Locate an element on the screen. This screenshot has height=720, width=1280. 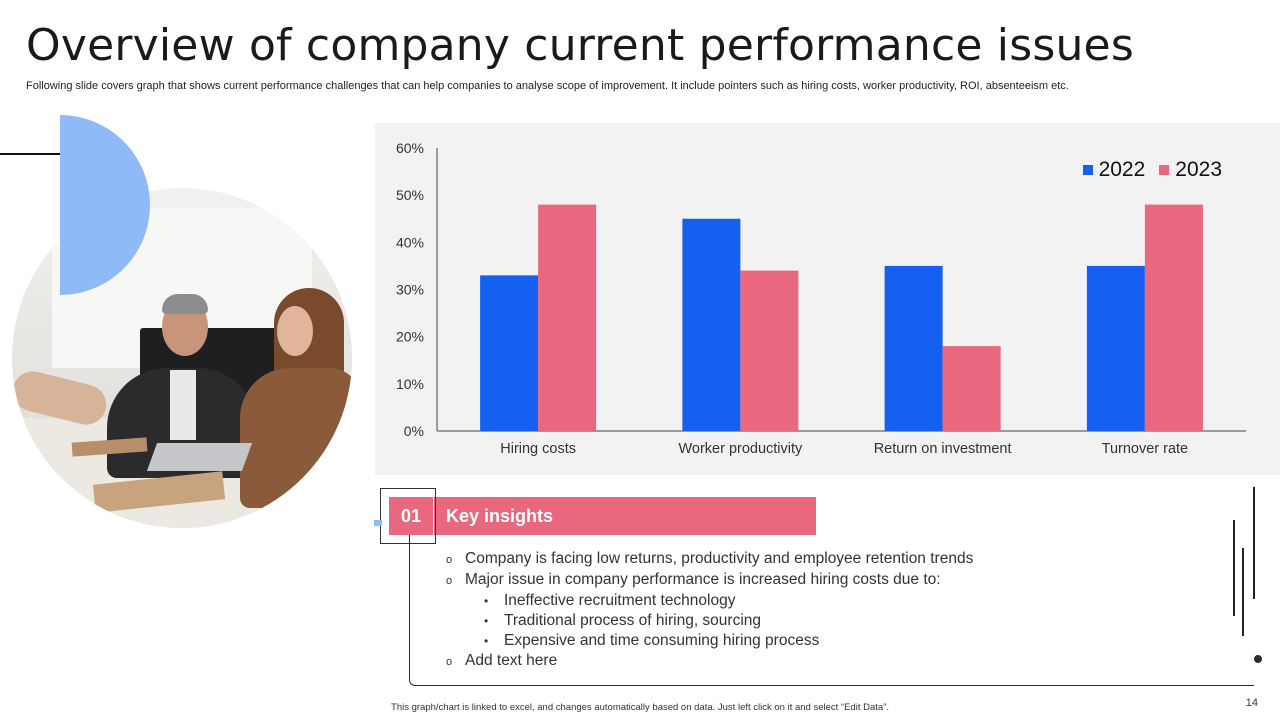
legend-label-2023: 2023 is located at coordinates (1198, 169).